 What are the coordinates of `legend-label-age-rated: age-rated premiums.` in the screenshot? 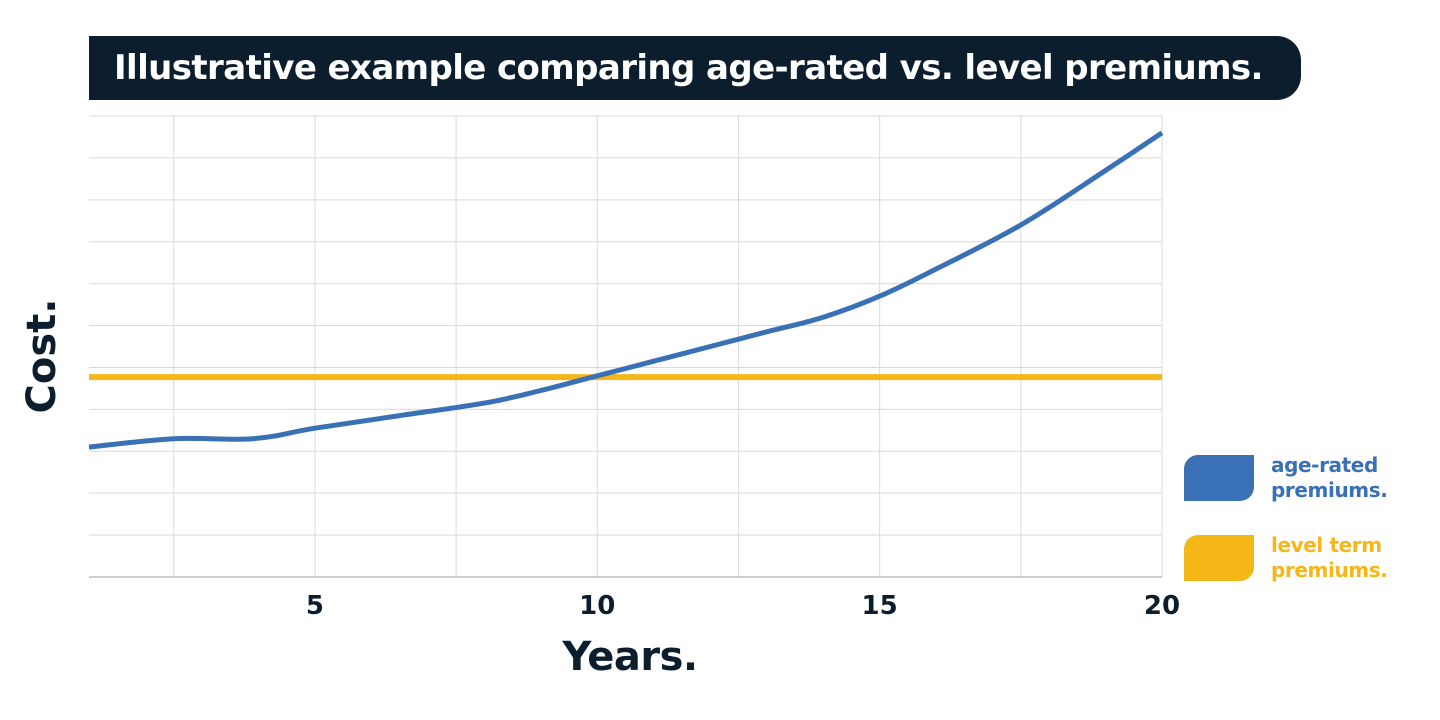 It's located at (1329, 477).